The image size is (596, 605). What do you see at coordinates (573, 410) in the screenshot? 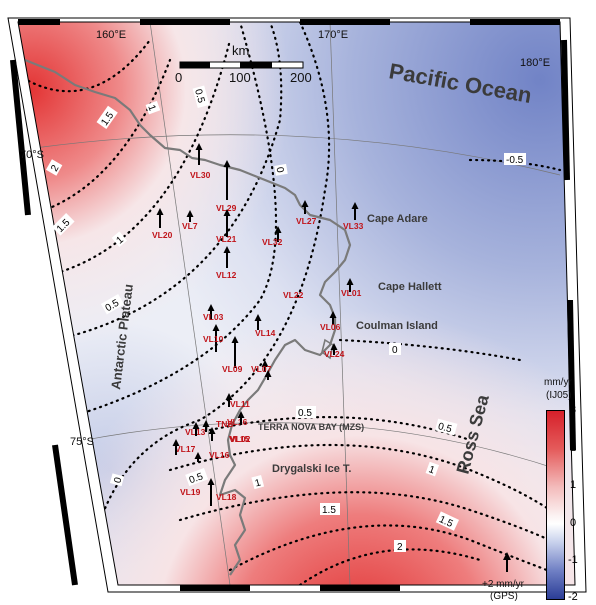
I see `colorbar-tick-3: 3` at bounding box center [573, 410].